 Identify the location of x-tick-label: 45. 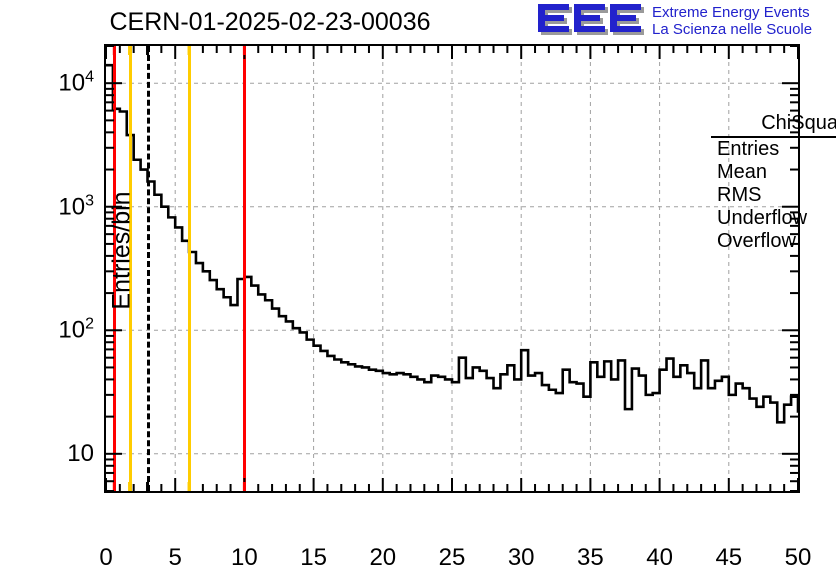
(729, 557).